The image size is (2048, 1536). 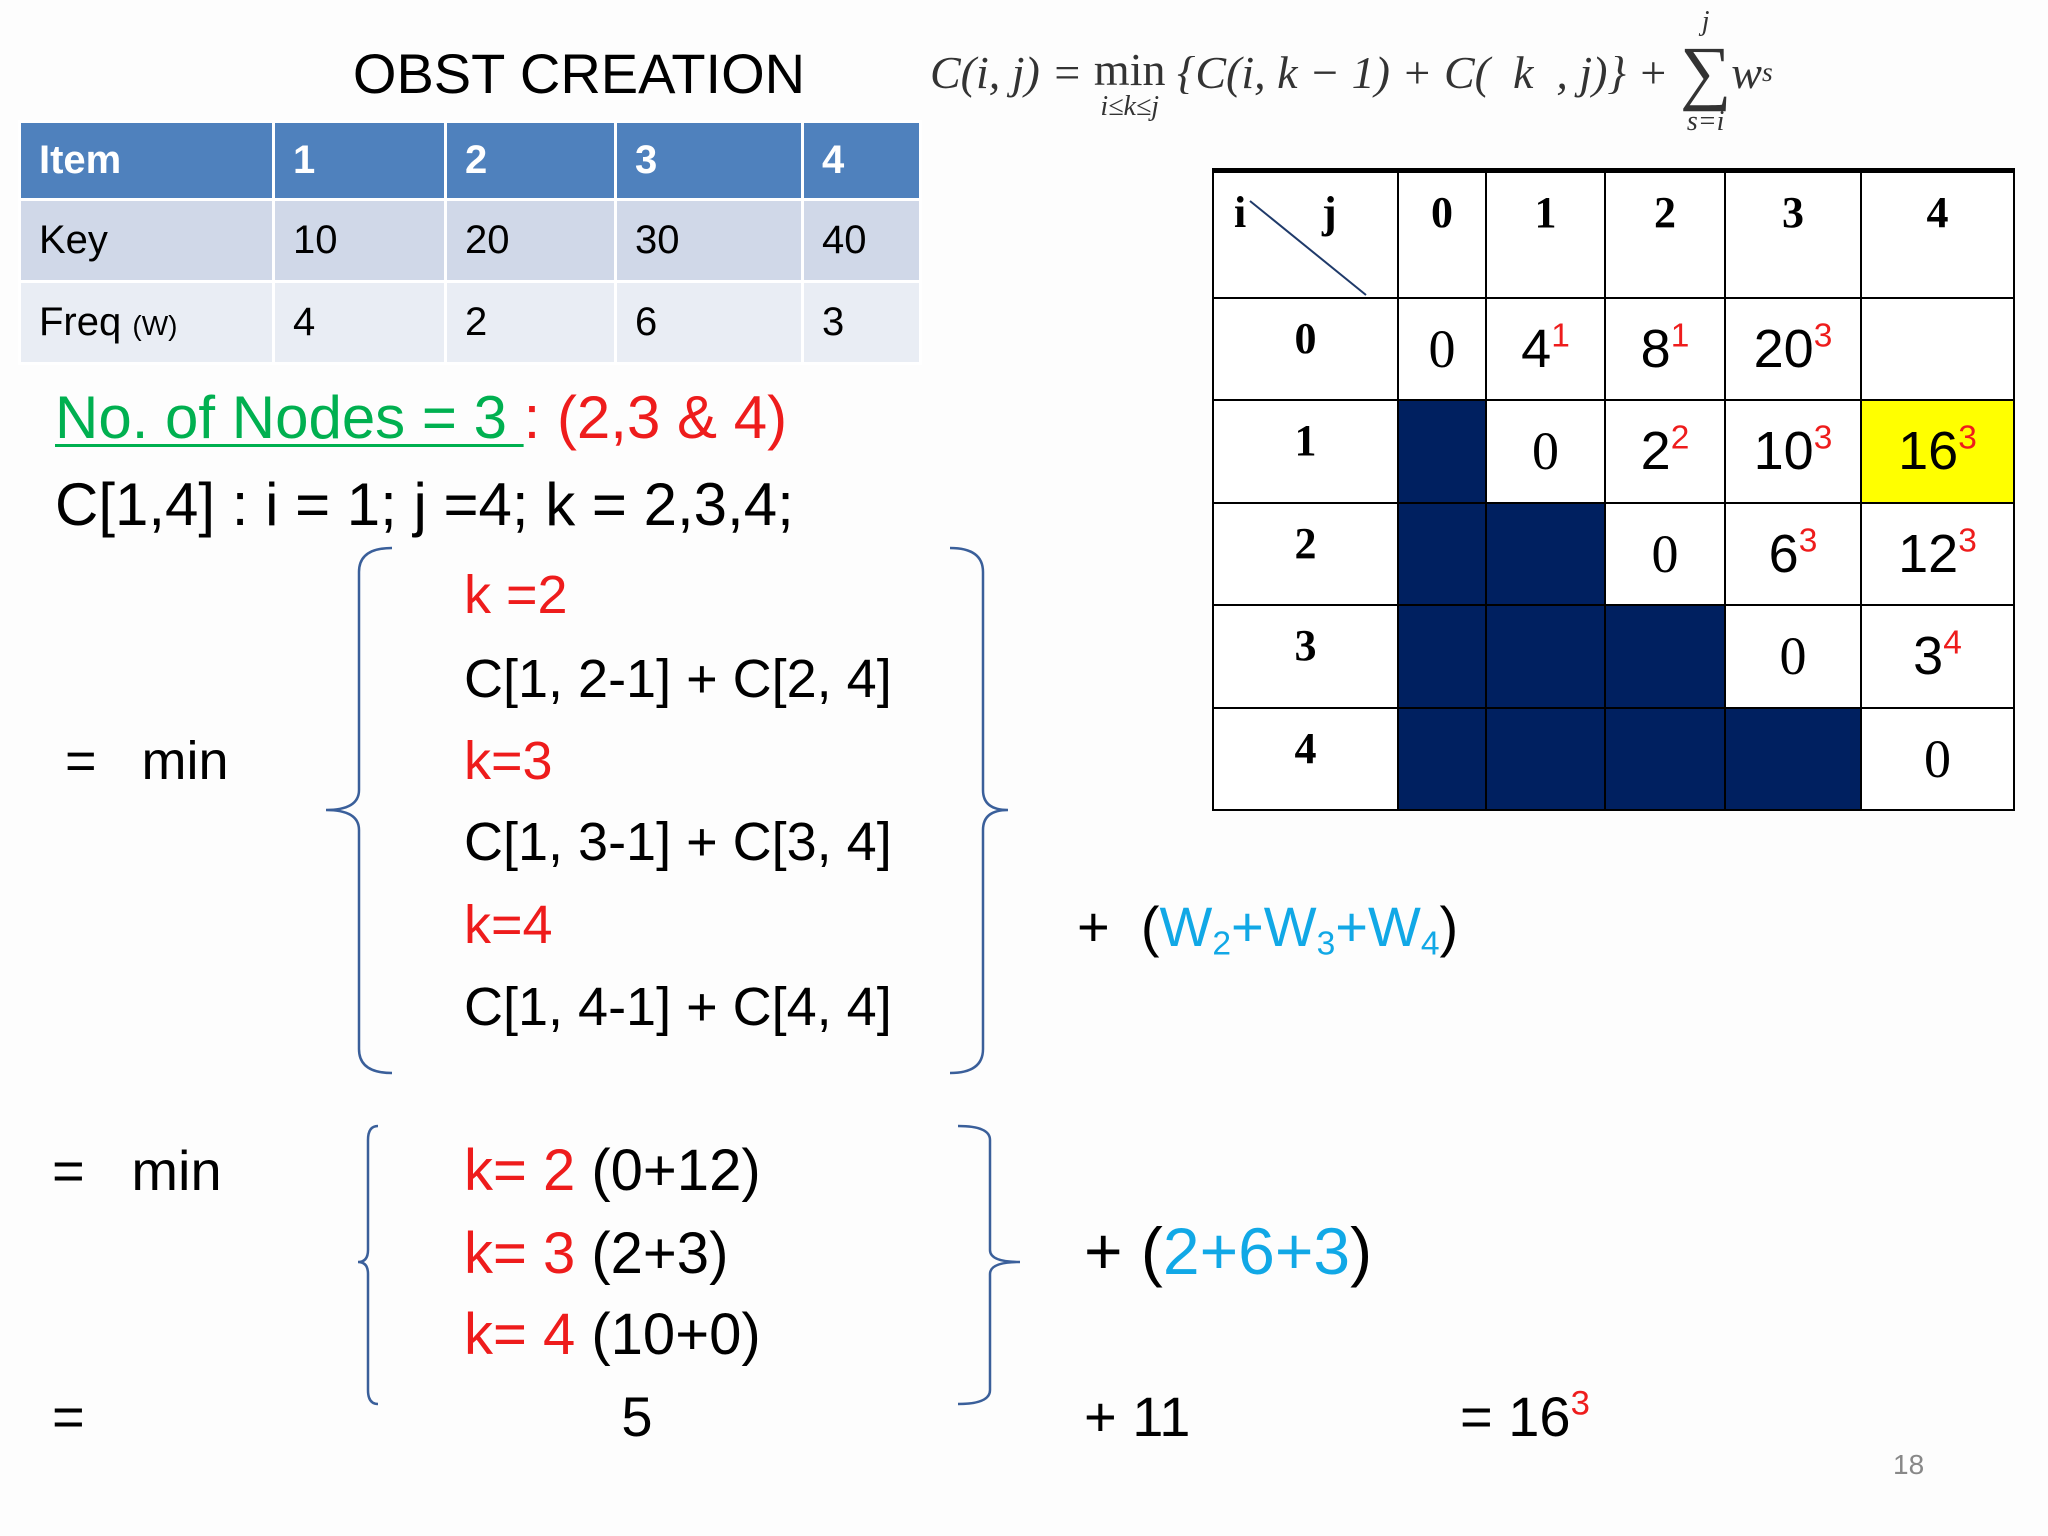 I want to click on step2-item: k= 3 (2+3), so click(x=596, y=1254).